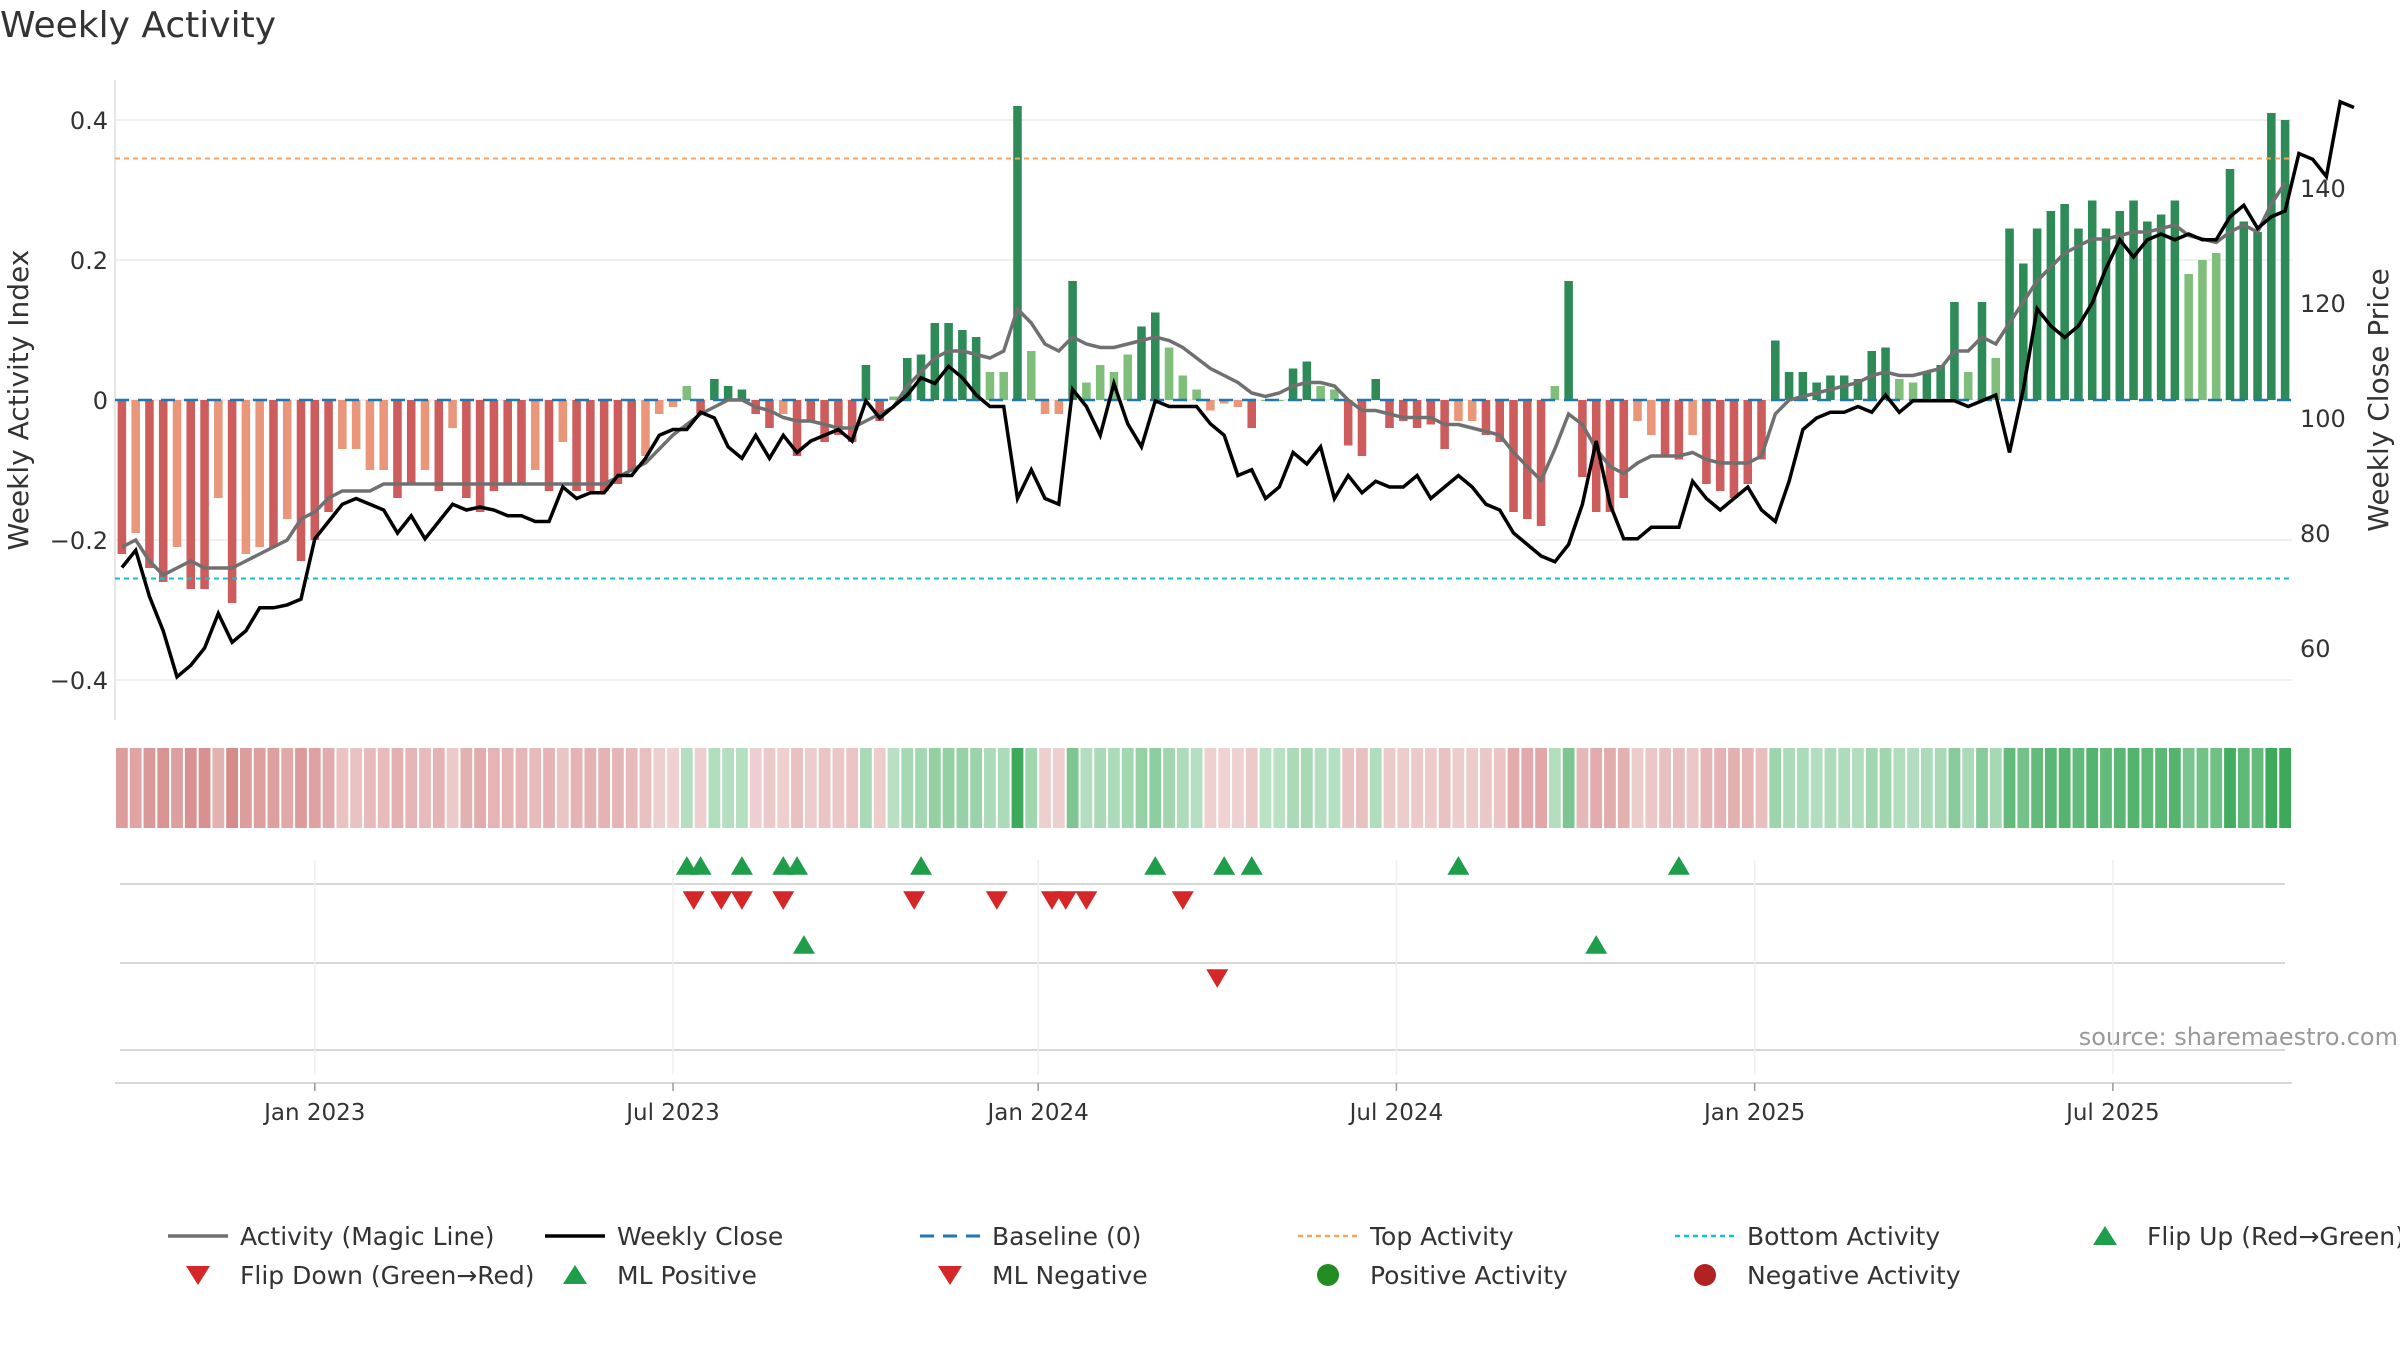 The image size is (2400, 1350). I want to click on legend-label: Negative Activity, so click(1854, 1275).